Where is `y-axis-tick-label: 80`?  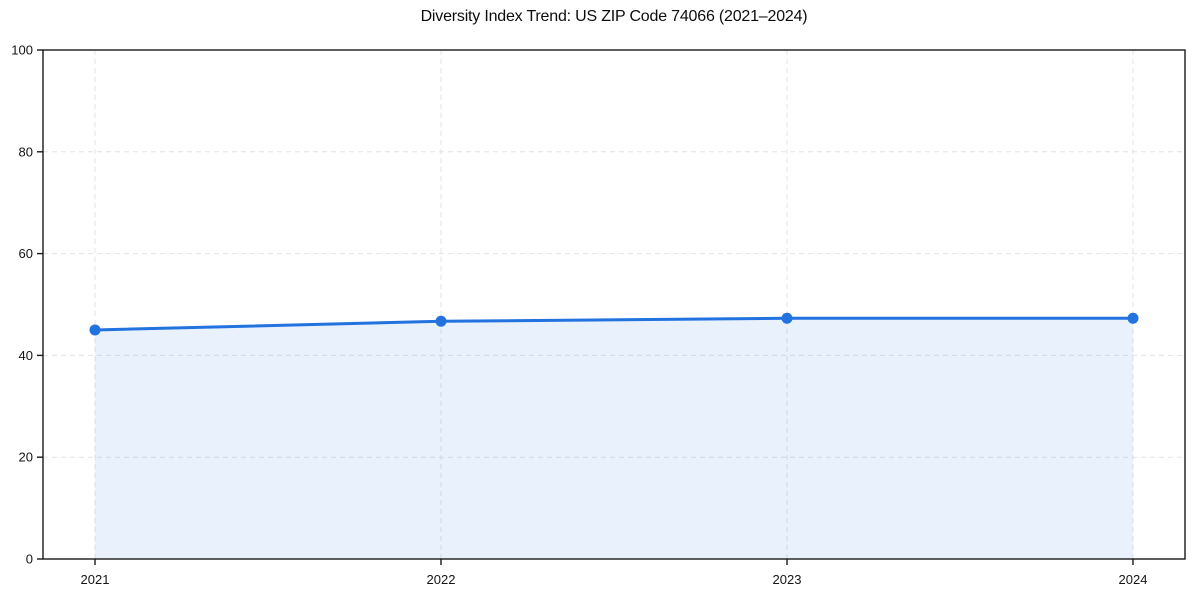 y-axis-tick-label: 80 is located at coordinates (26, 151).